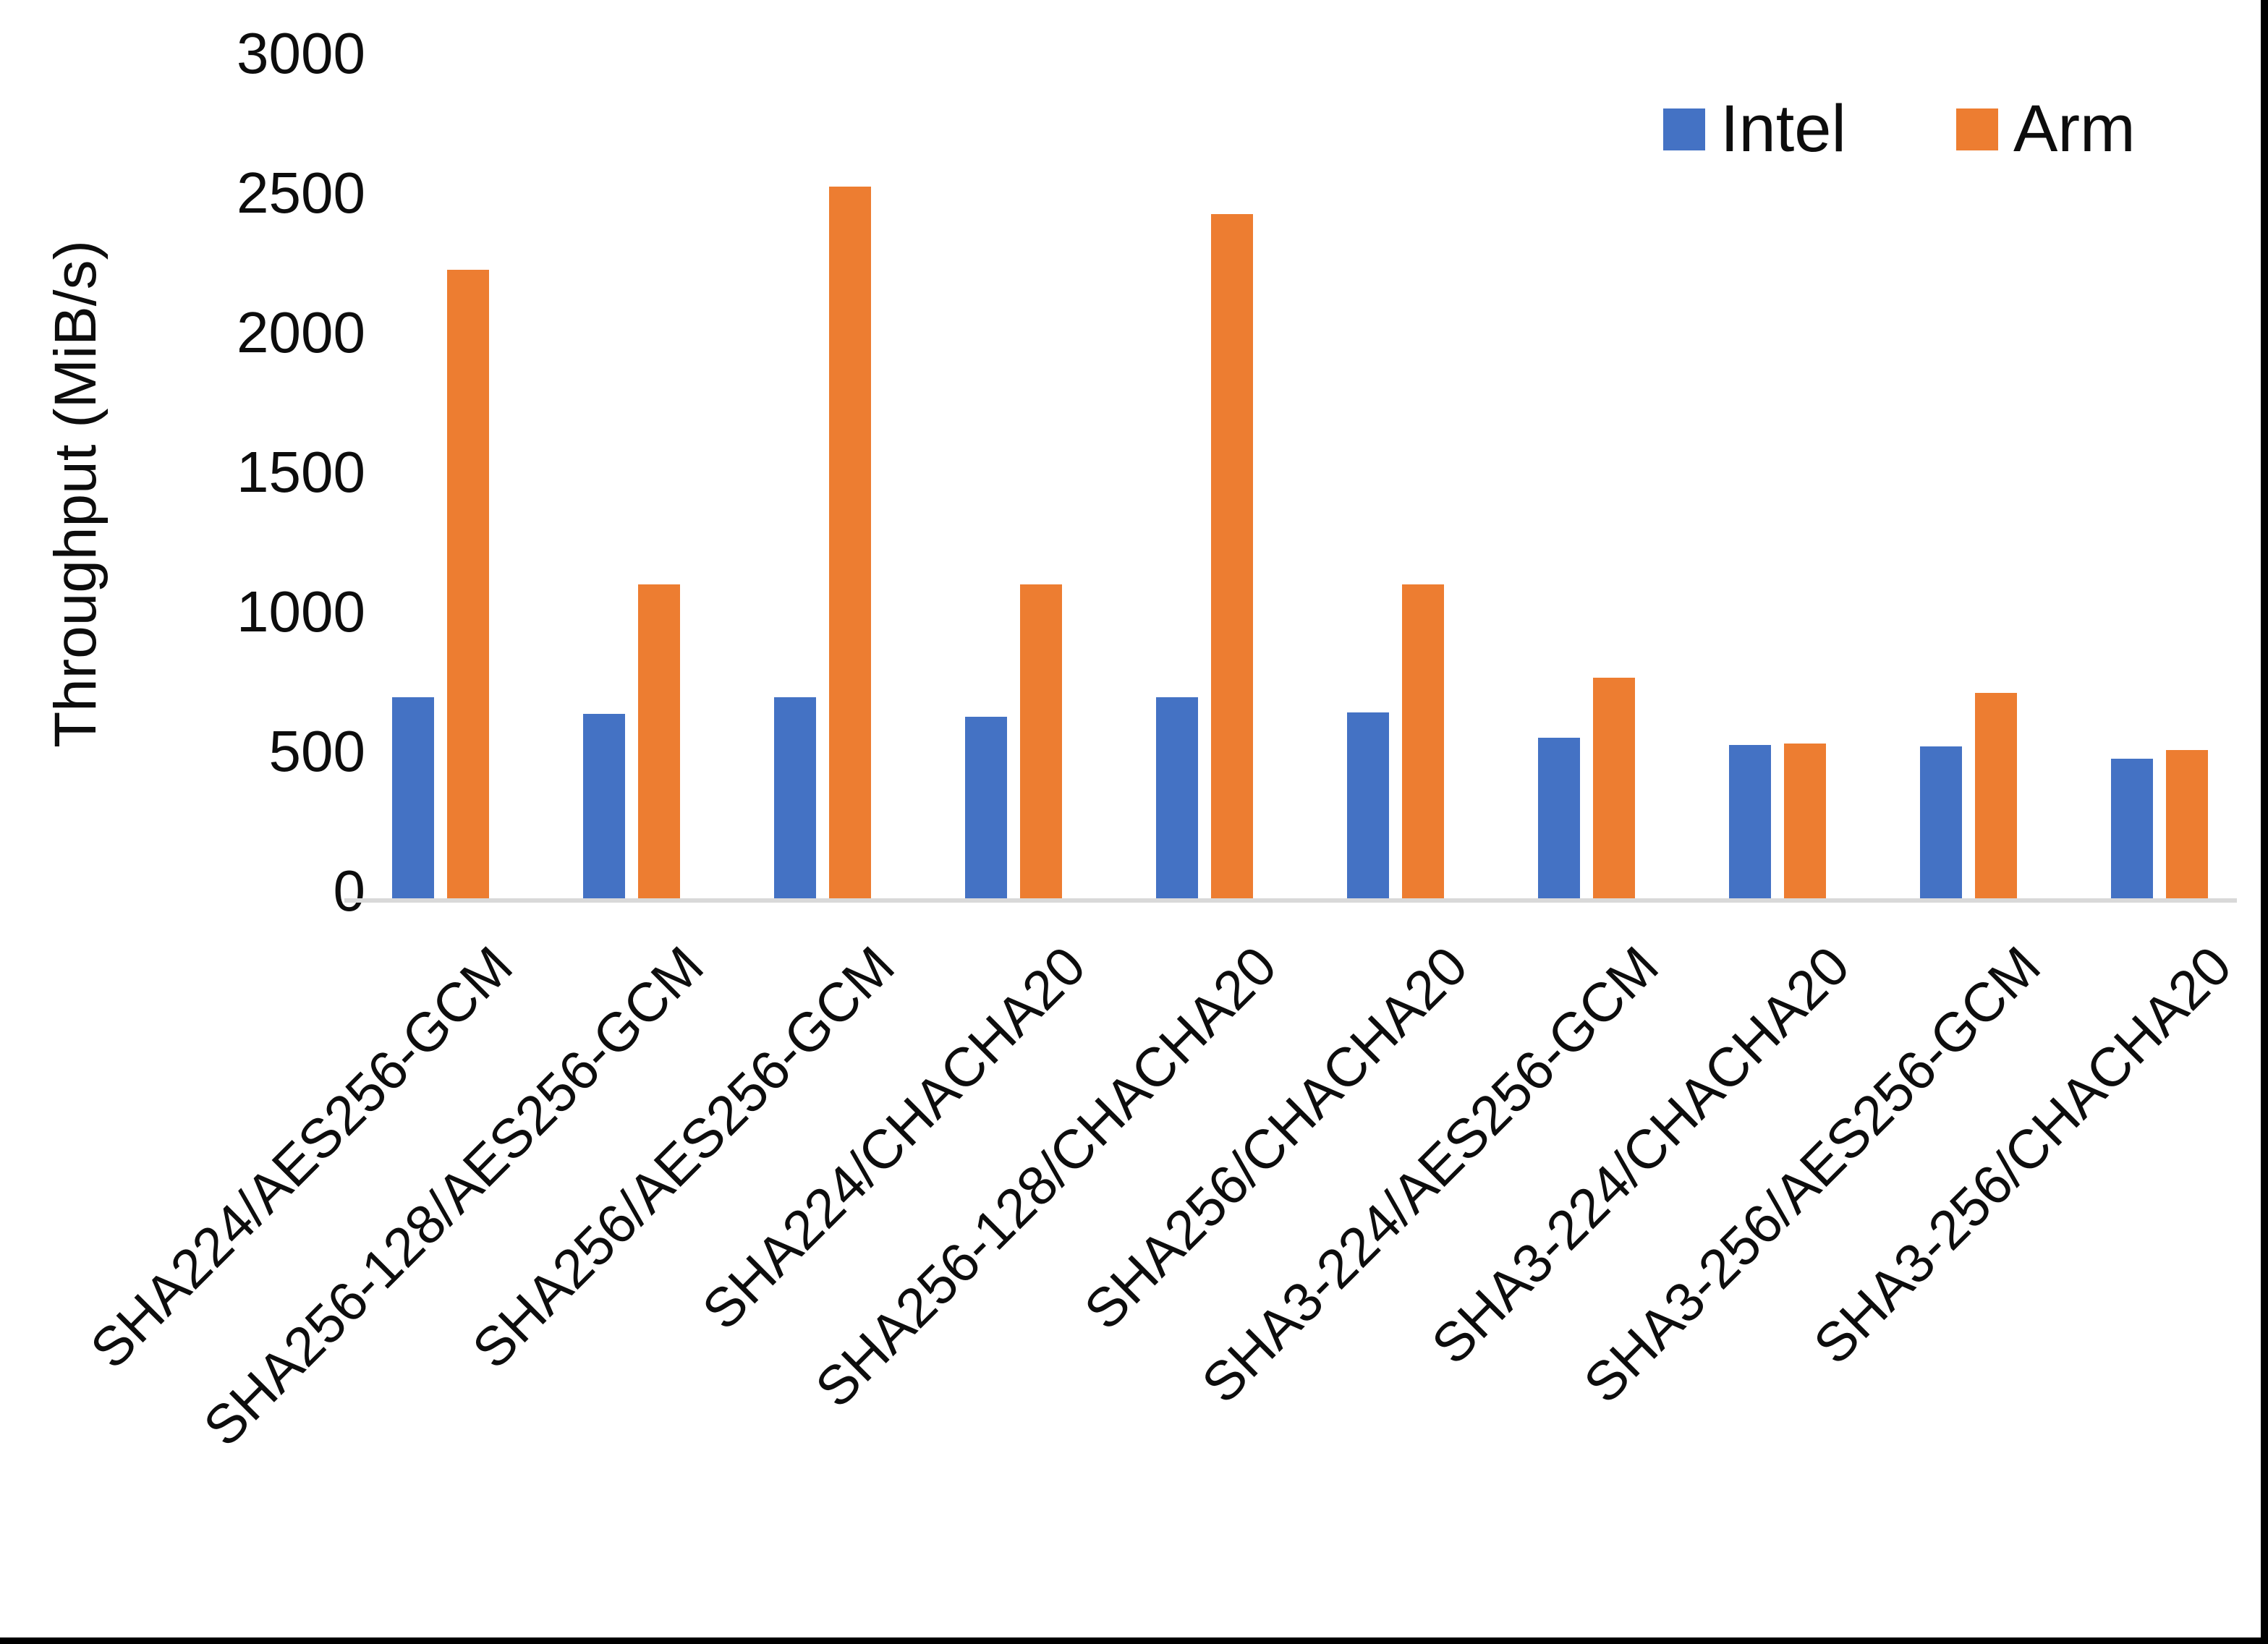  What do you see at coordinates (2074, 129) in the screenshot?
I see `legend-label-arm: Arm` at bounding box center [2074, 129].